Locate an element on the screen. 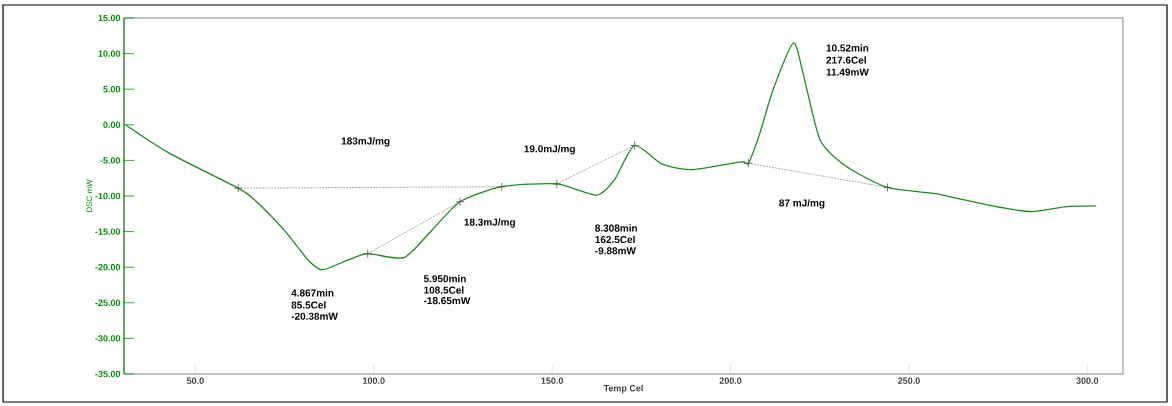 This screenshot has height=406, width=1172. y-tick-label: -35.00 is located at coordinates (108, 374).